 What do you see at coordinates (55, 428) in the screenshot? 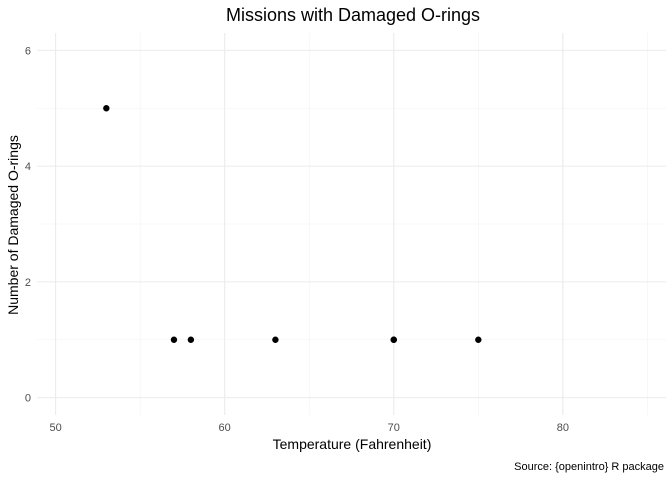
I see `x-tick-label: 50` at bounding box center [55, 428].